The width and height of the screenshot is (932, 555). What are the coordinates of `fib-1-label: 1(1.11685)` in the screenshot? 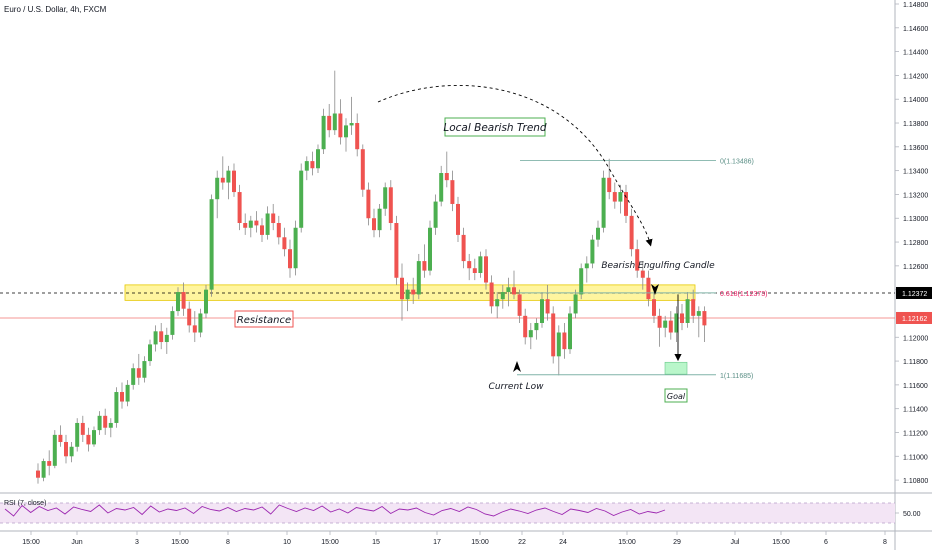 It's located at (736, 376).